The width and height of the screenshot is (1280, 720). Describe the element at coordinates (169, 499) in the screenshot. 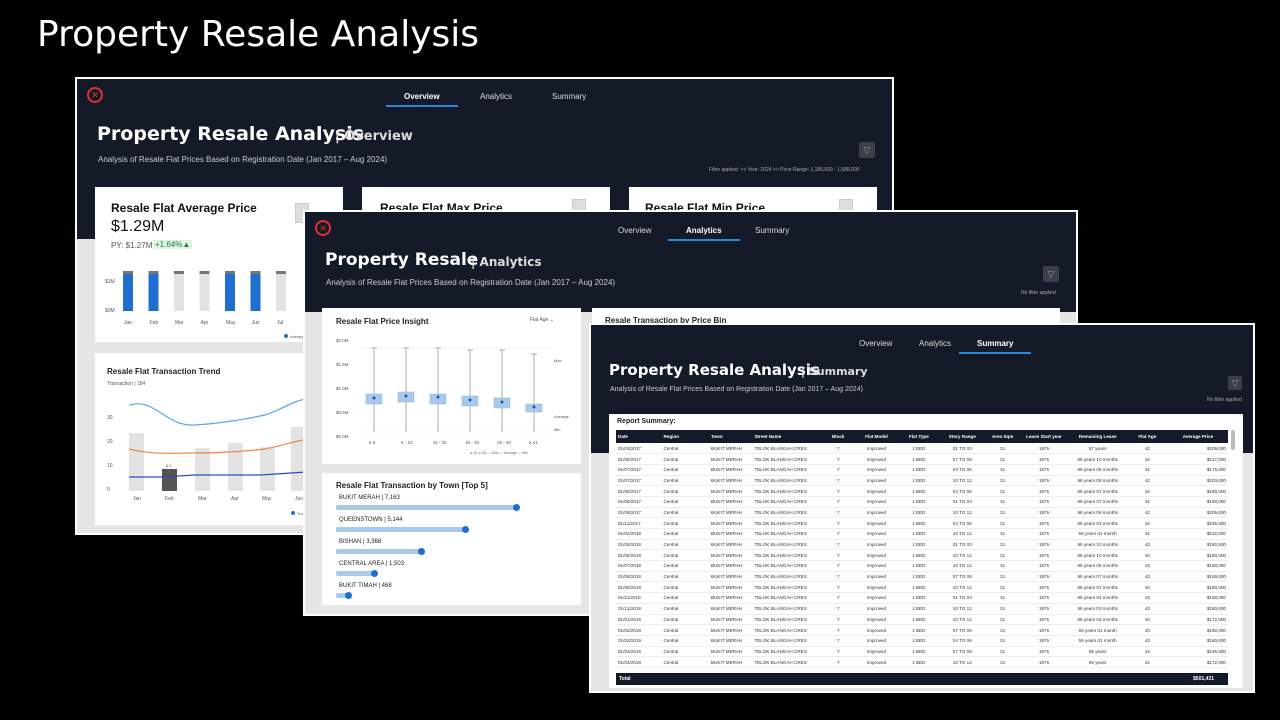

I see `x-tick-label: Feb` at that location.